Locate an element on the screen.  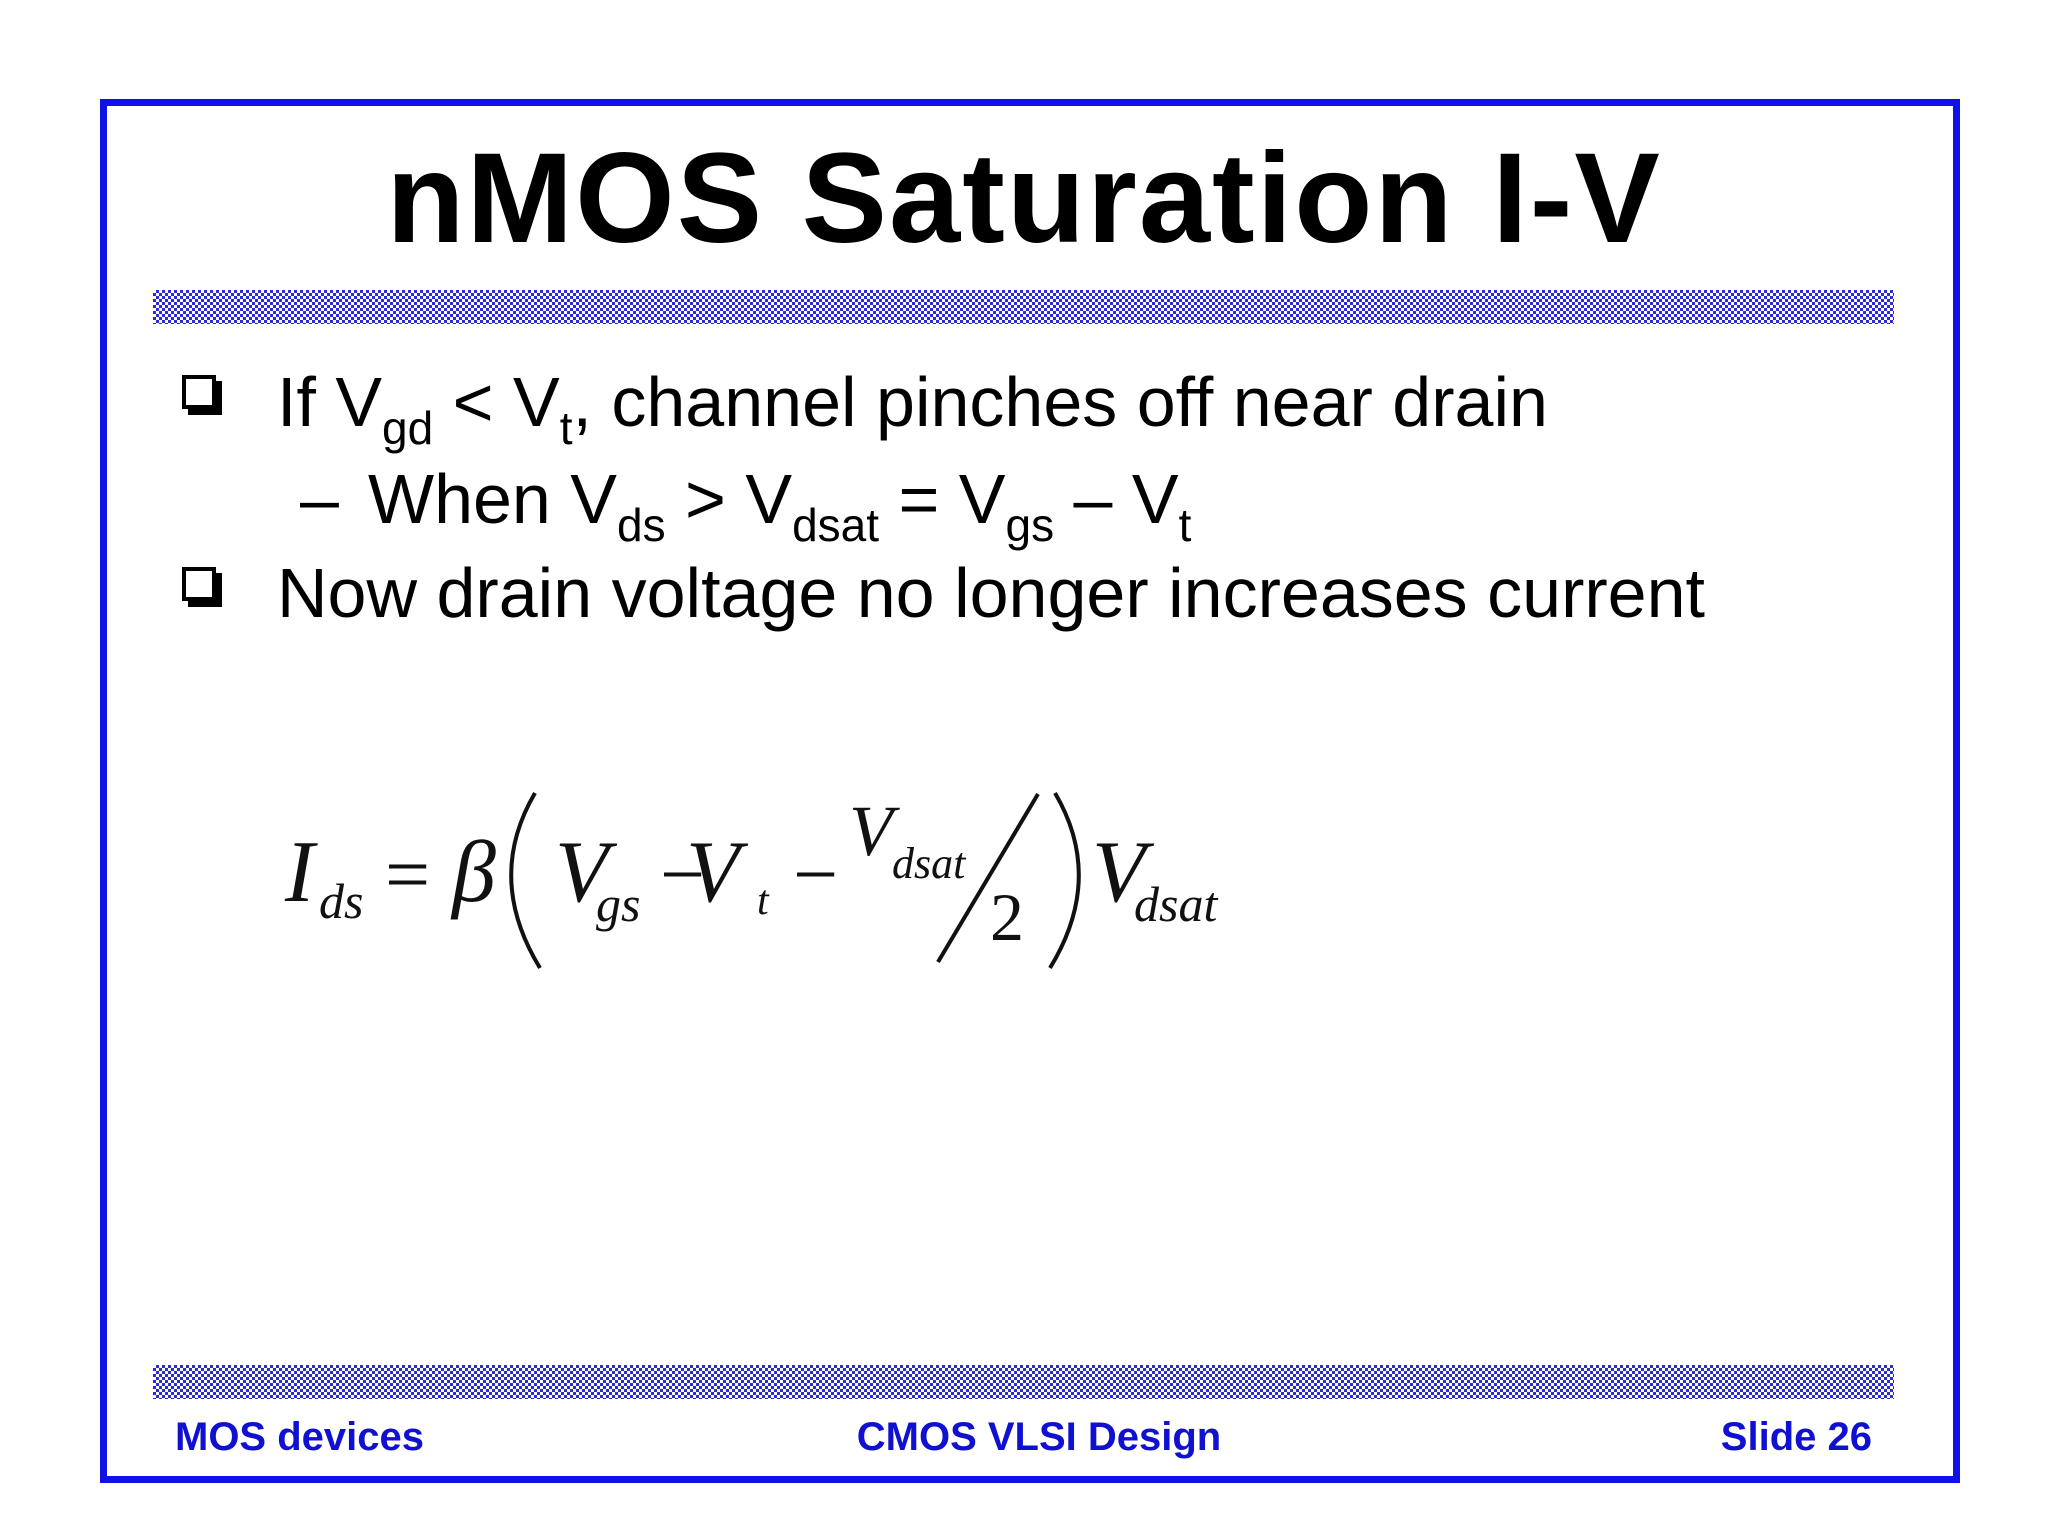
subscript: gd is located at coordinates (408, 428).